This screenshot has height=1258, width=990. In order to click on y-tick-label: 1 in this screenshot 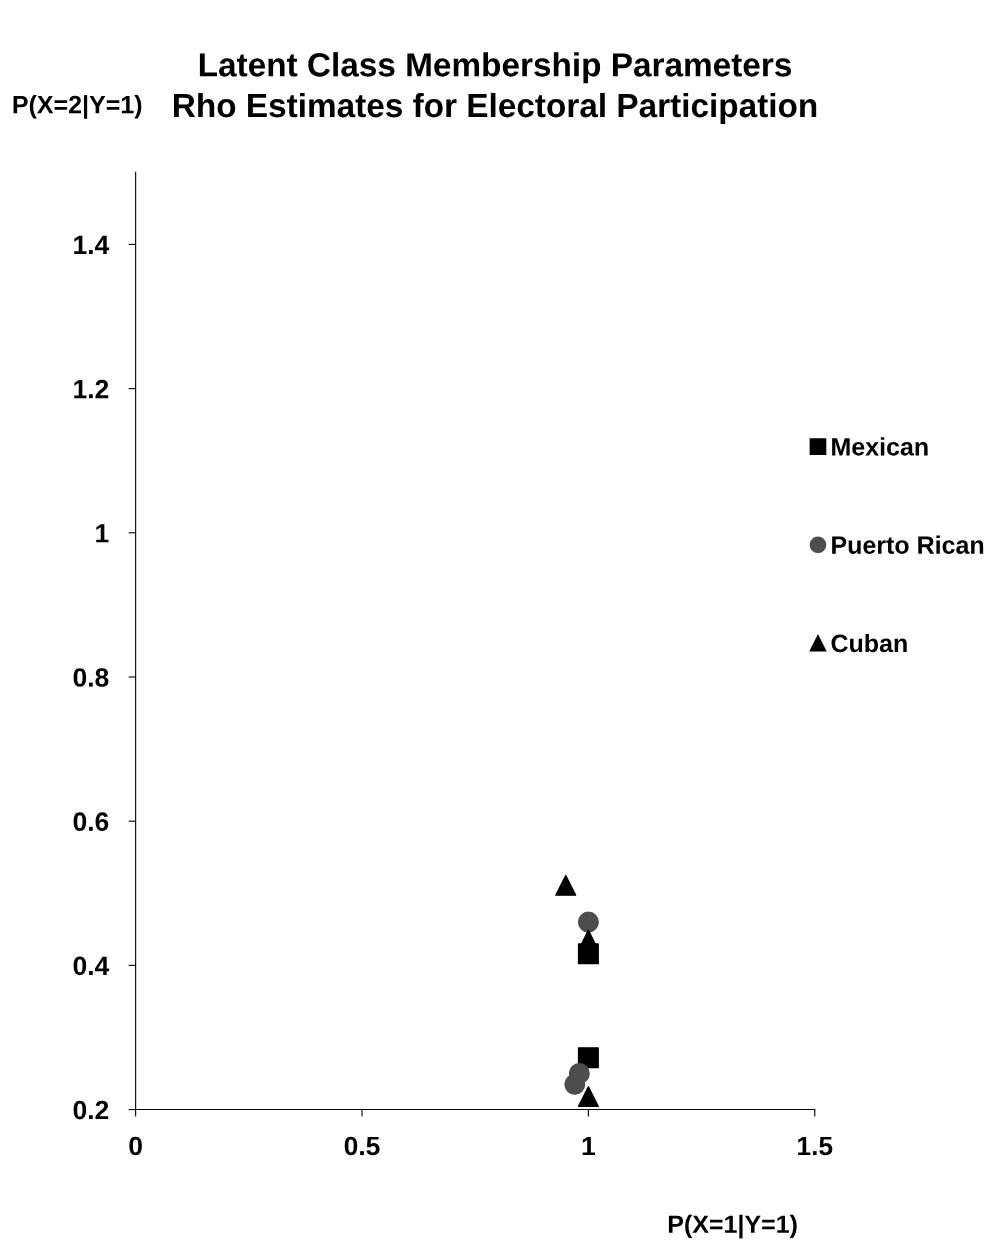, I will do `click(102, 533)`.